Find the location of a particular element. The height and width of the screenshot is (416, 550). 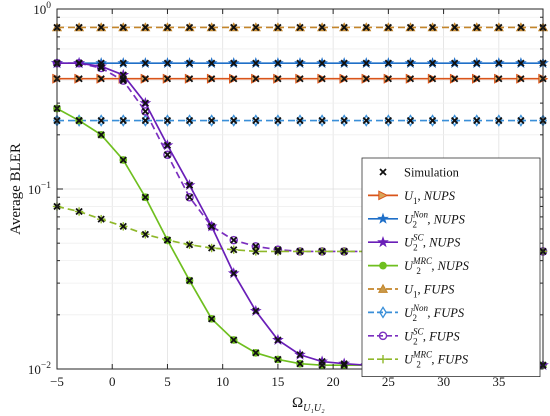

legend-item: Simulation is located at coordinates (419, 173).